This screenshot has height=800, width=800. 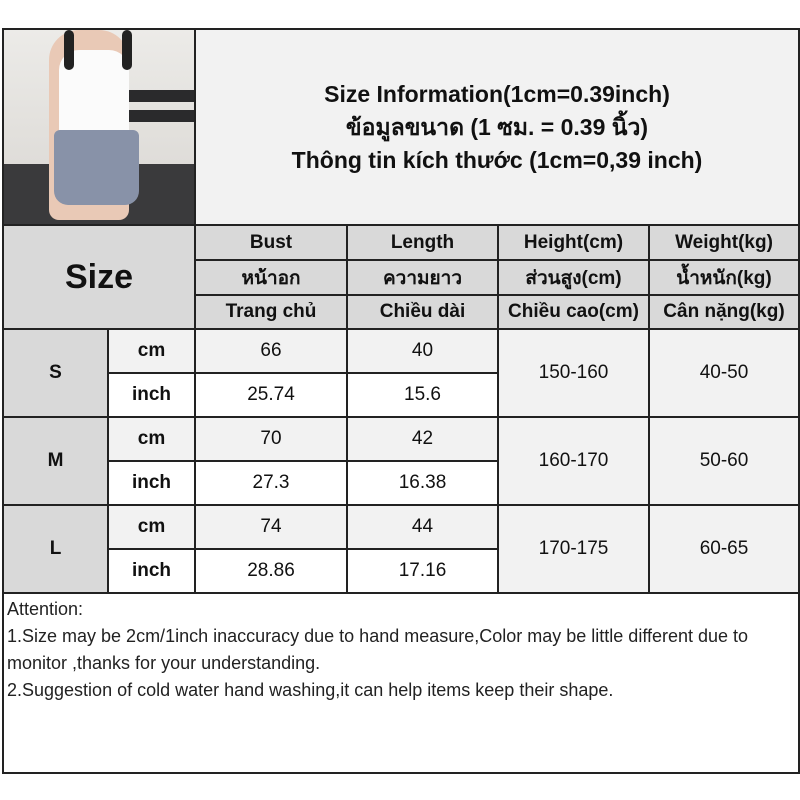 I want to click on length-cm: 40, so click(x=422, y=351).